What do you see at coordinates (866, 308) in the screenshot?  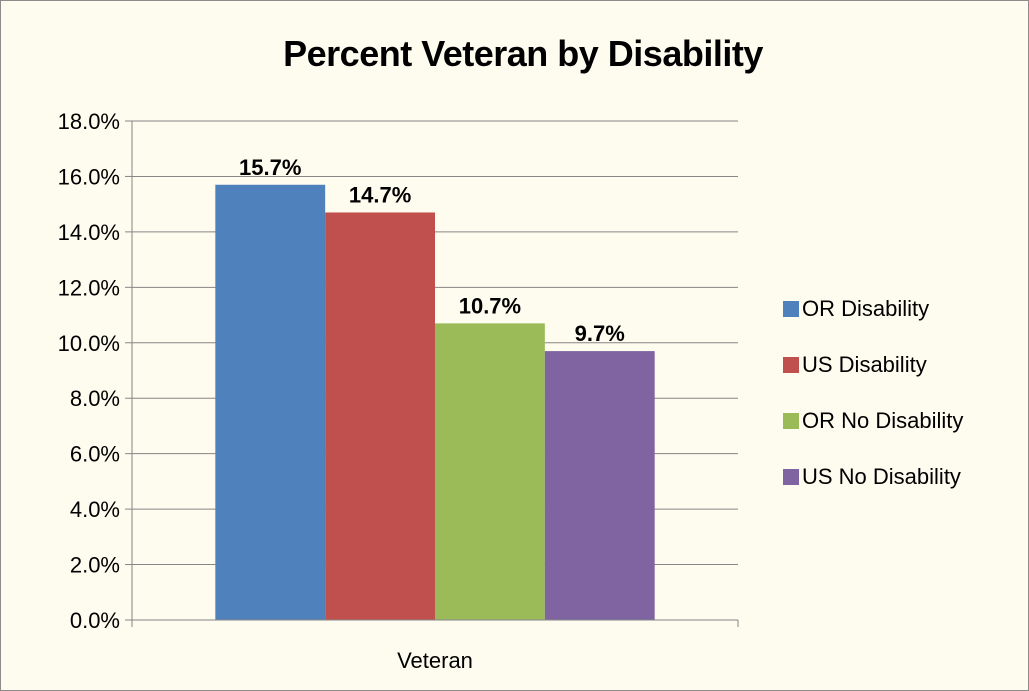 I see `legend-label-or-disability: OR Disability` at bounding box center [866, 308].